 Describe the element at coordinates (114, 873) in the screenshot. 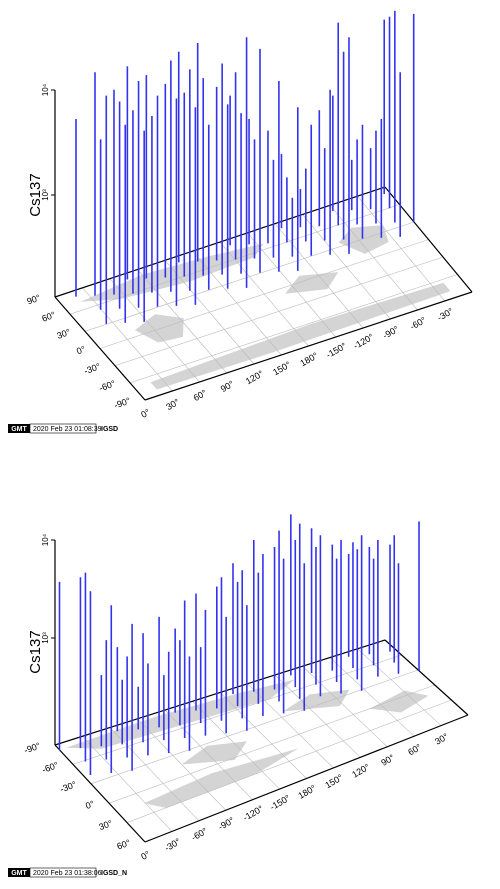

I see `stamp-label: IGSD_N` at that location.